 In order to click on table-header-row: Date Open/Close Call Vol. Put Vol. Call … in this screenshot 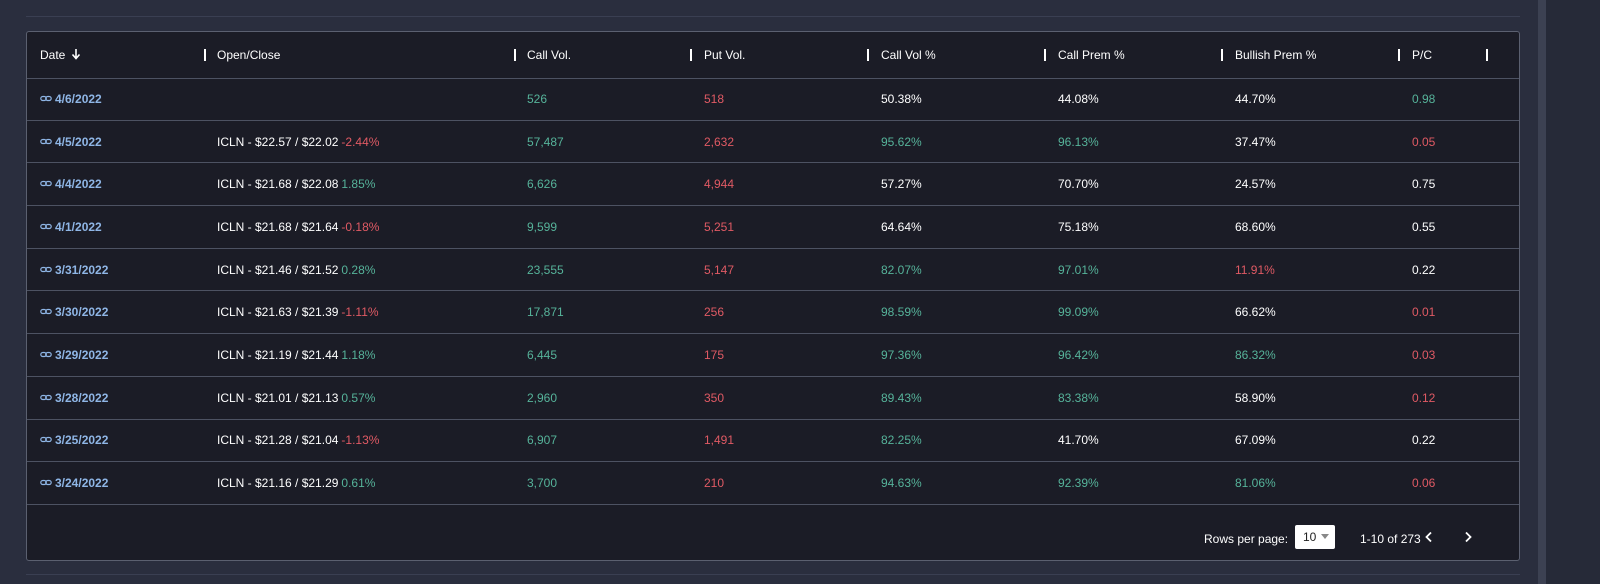, I will do `click(773, 55)`.